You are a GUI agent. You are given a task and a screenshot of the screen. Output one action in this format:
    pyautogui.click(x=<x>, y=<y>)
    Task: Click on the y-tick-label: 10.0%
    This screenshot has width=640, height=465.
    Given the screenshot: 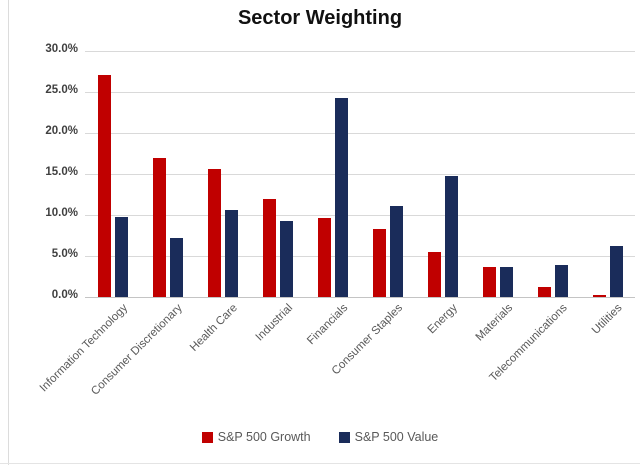 What is the action you would take?
    pyautogui.click(x=61, y=213)
    